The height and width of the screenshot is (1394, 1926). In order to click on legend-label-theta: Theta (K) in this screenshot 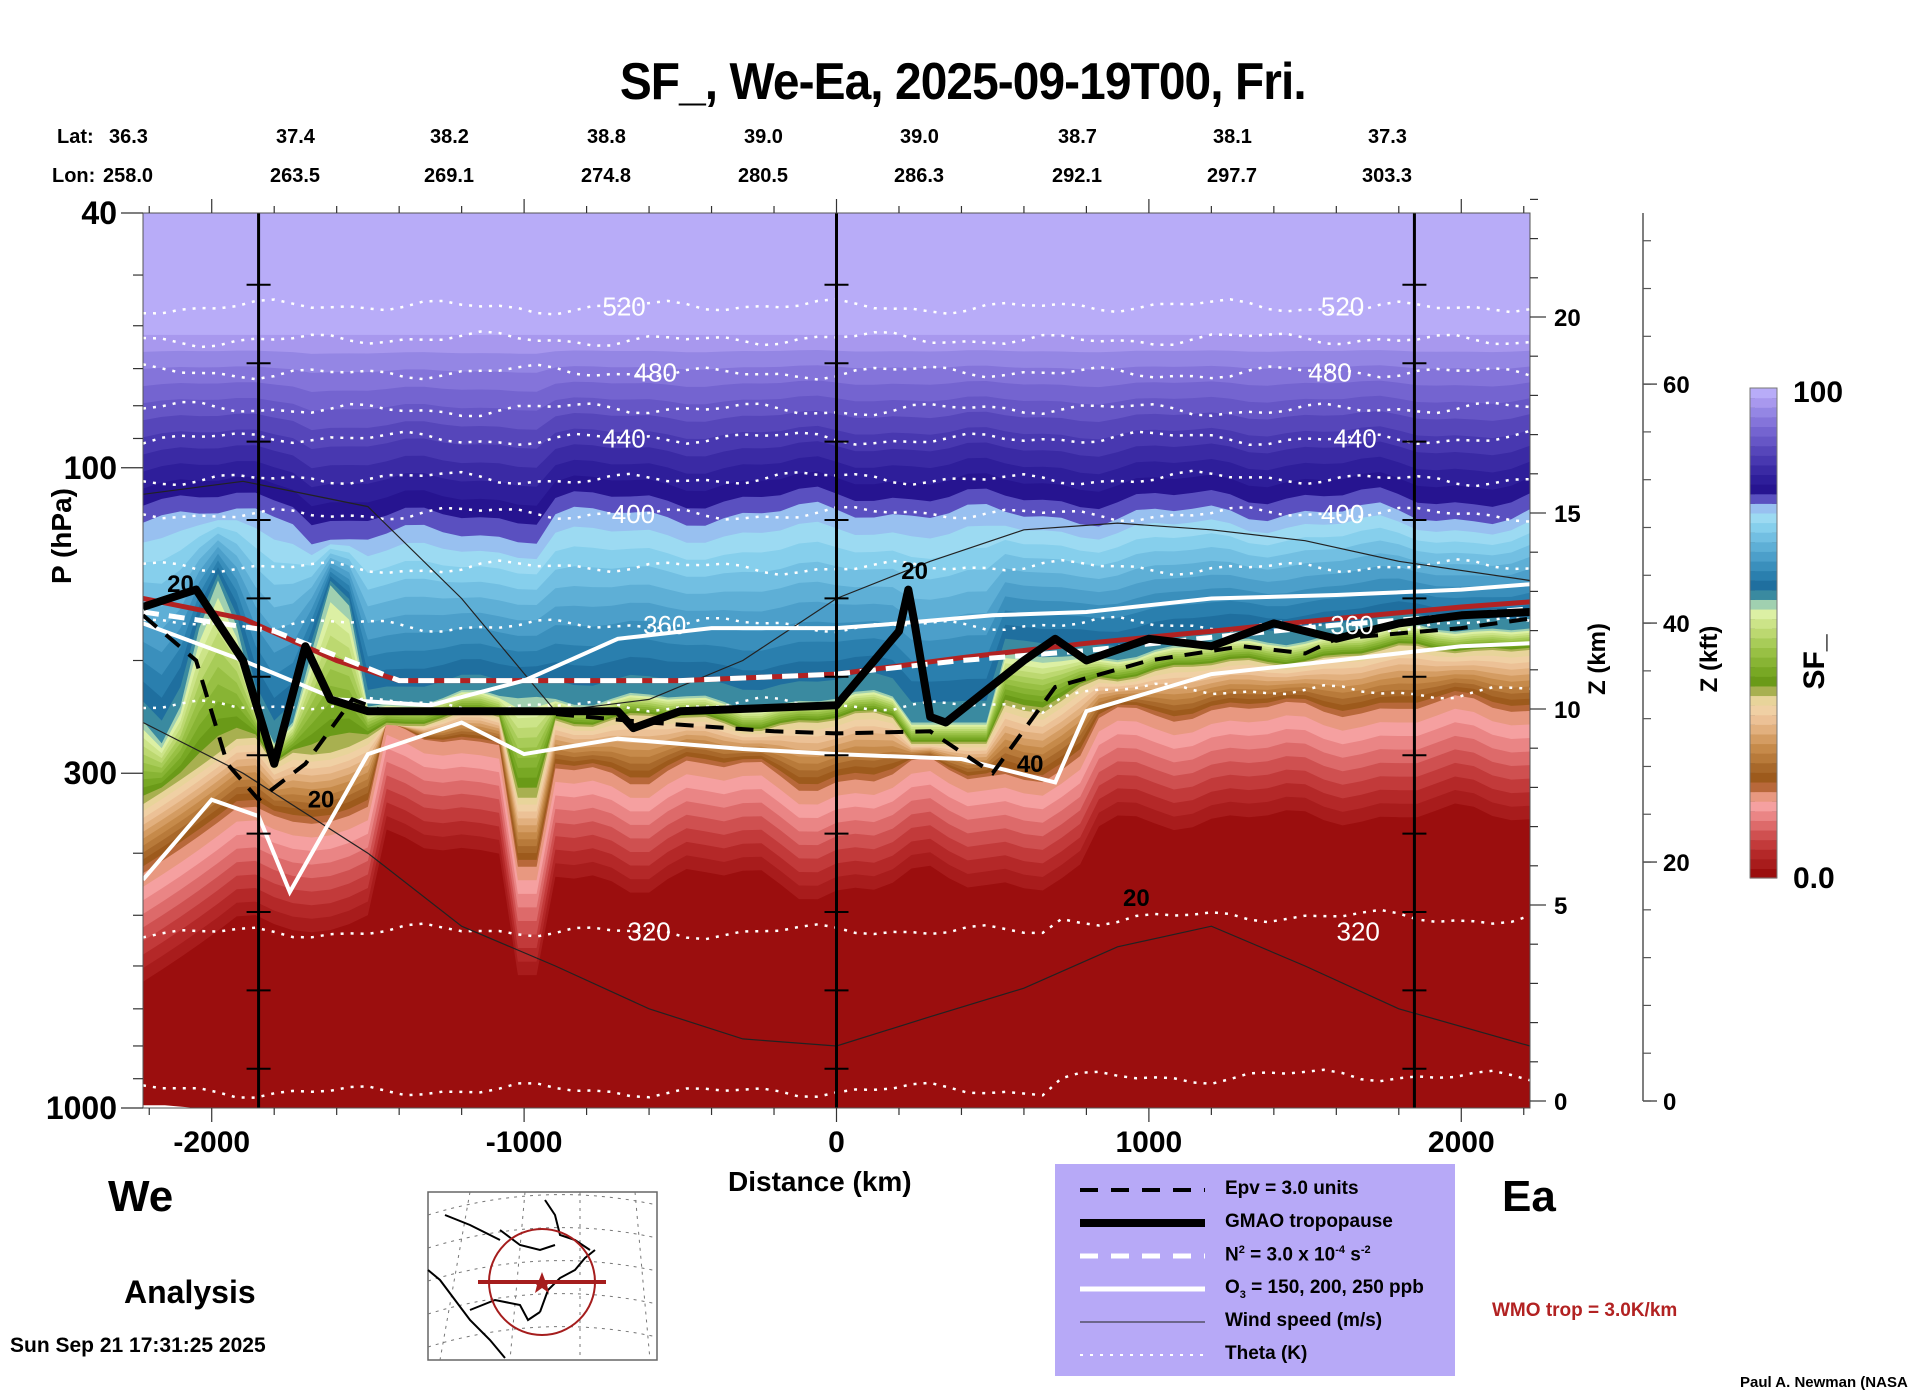, I will do `click(1266, 1353)`.